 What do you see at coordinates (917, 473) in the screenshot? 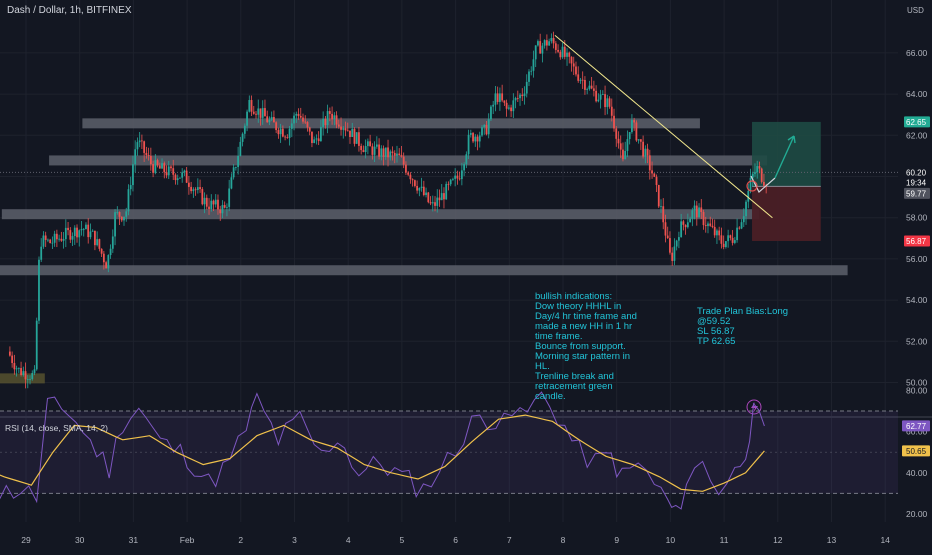
I see `rsi-tick-label: 40.00` at bounding box center [917, 473].